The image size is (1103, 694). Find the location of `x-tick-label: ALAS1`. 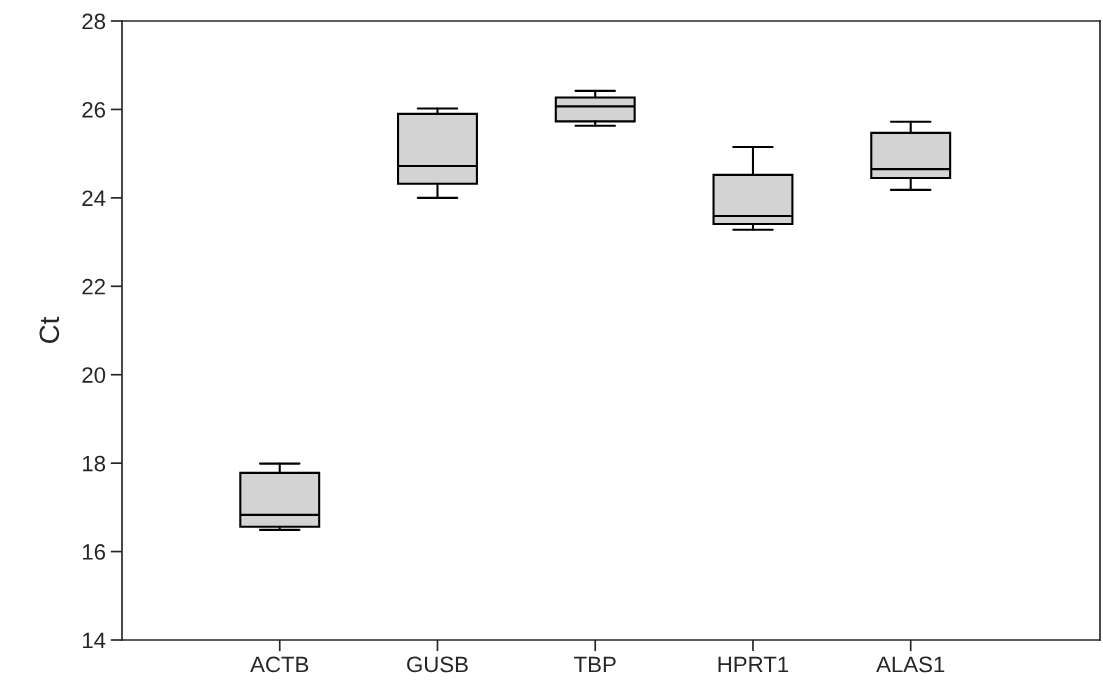

x-tick-label: ALAS1 is located at coordinates (910, 664).